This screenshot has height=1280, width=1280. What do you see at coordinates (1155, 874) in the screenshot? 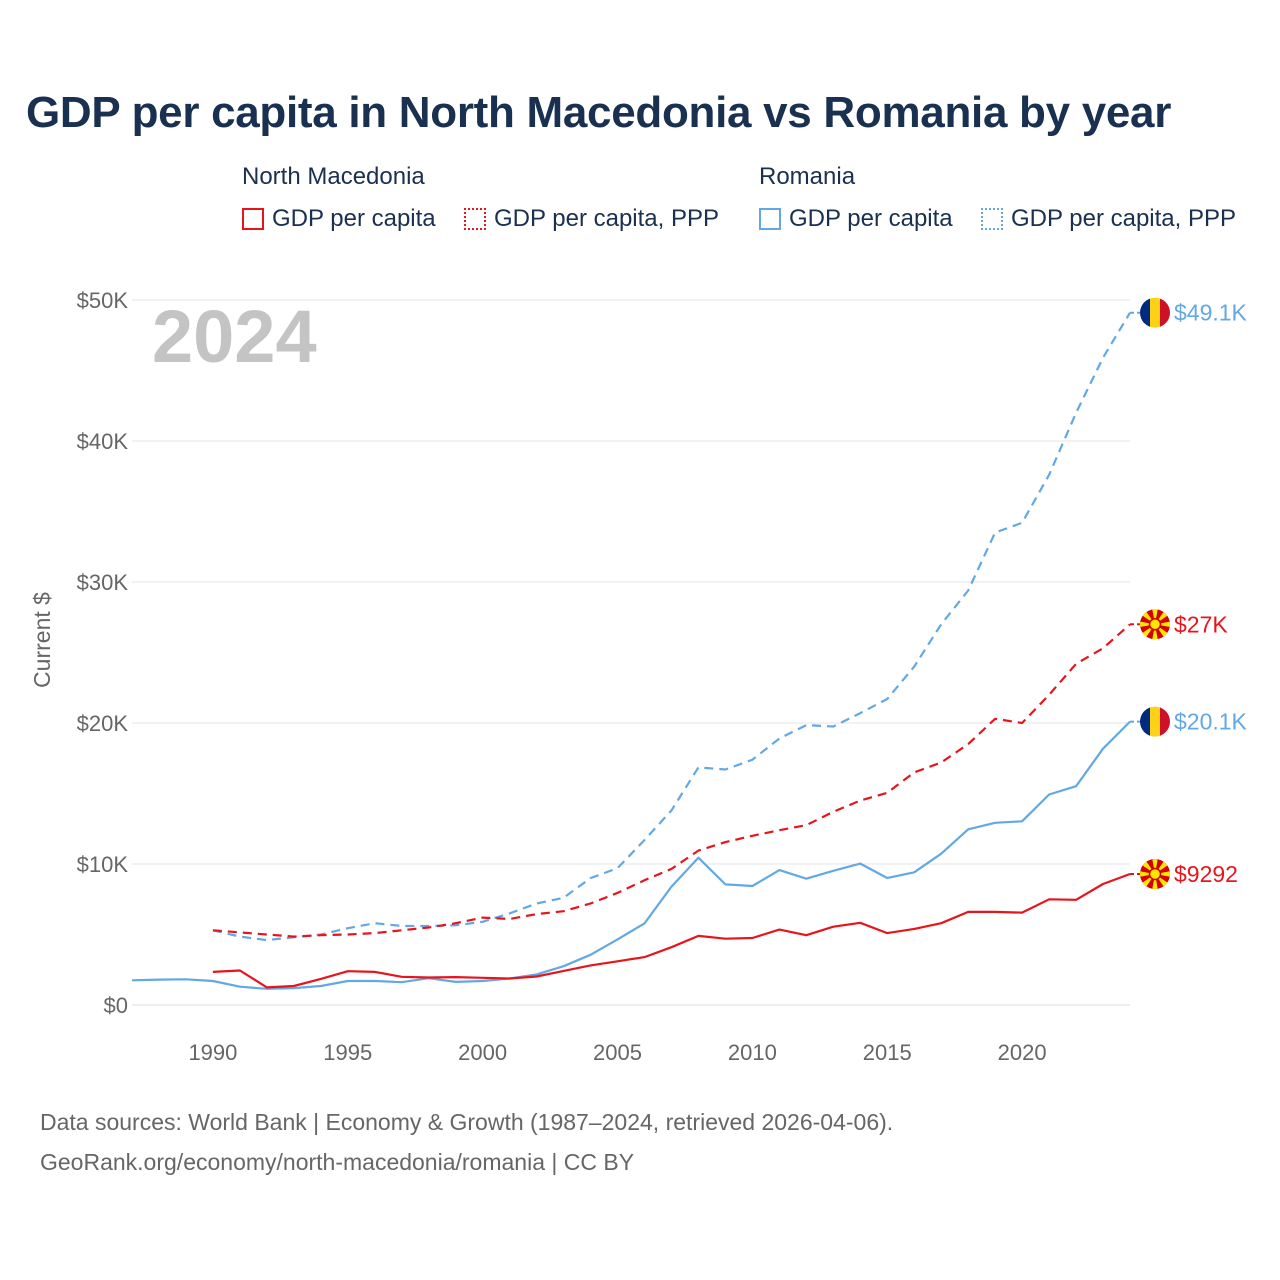
I see `north-macedonia-flag-icon` at bounding box center [1155, 874].